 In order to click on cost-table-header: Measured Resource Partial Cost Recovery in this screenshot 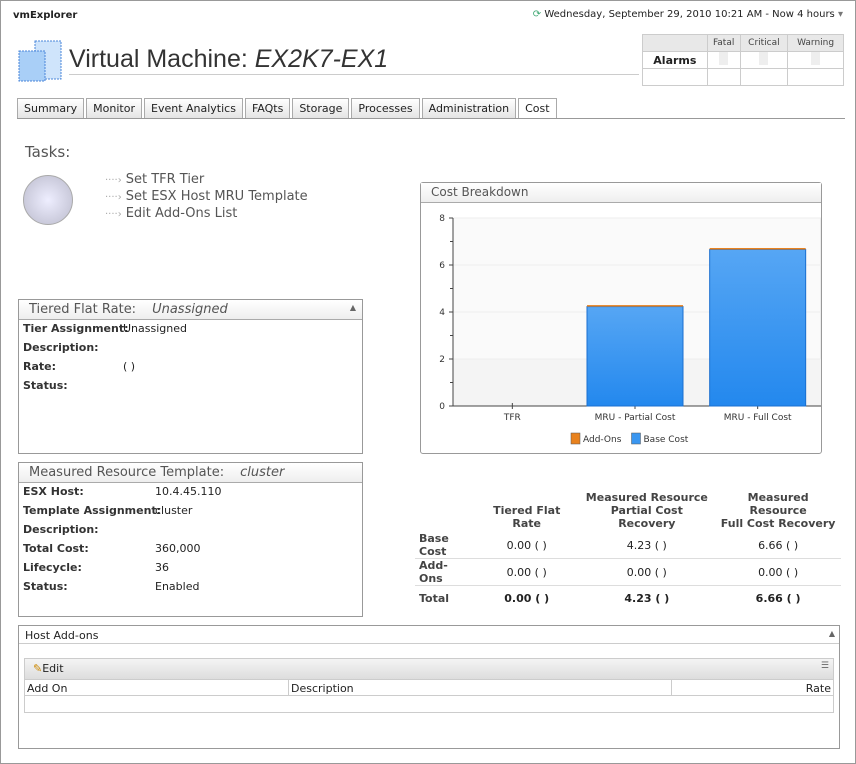, I will do `click(646, 510)`.